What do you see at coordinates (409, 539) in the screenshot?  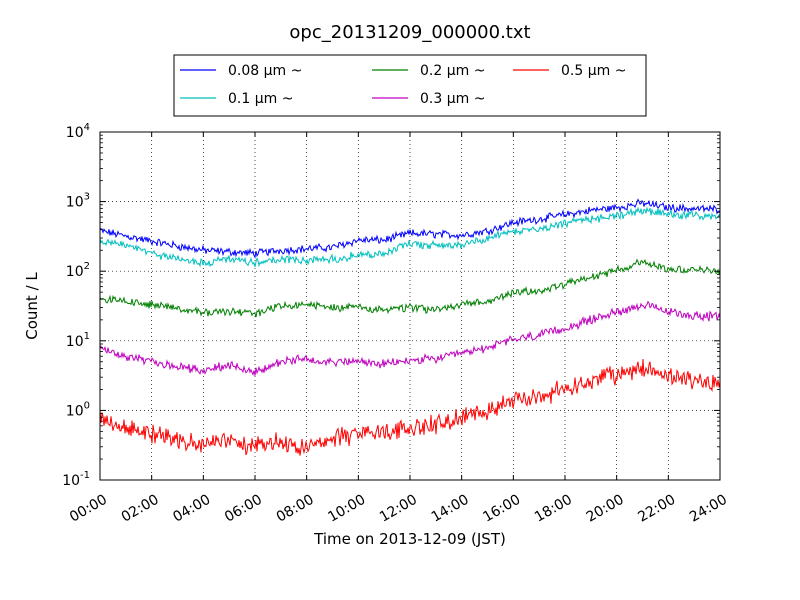 I see `x-axis-label: Time on 2013-12-09 (JST)` at bounding box center [409, 539].